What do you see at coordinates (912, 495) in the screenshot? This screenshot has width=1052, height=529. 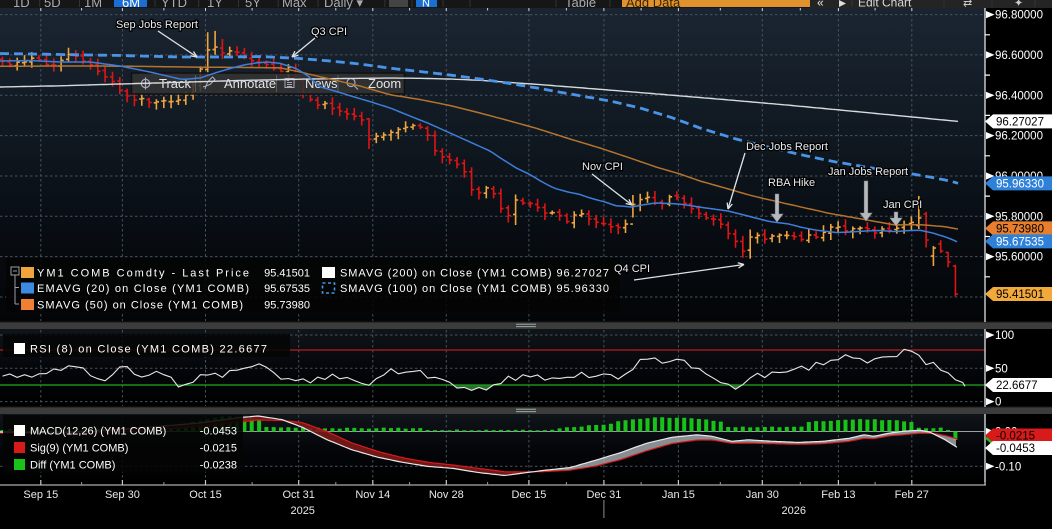 I see `svg-text: Feb 27` at bounding box center [912, 495].